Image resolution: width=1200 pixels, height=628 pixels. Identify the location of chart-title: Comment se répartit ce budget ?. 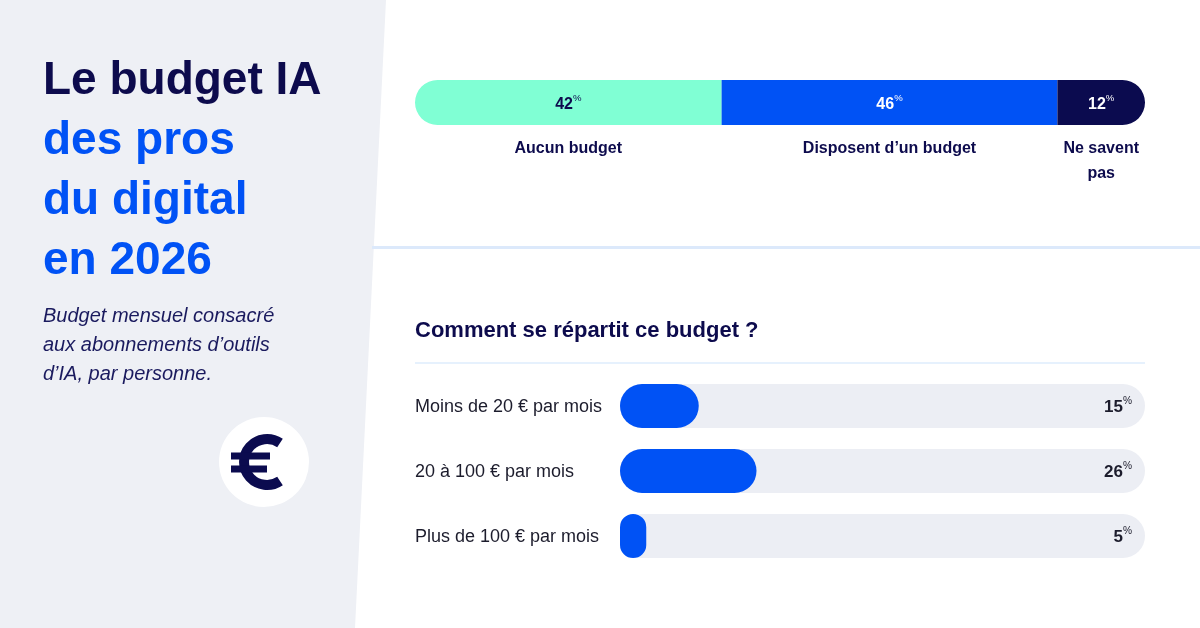
(587, 330).